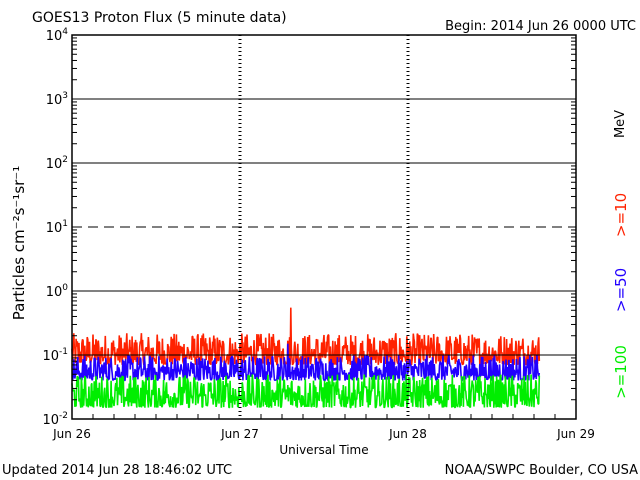  Describe the element at coordinates (575, 434) in the screenshot. I see `x-tick-label: Jun 29` at that location.